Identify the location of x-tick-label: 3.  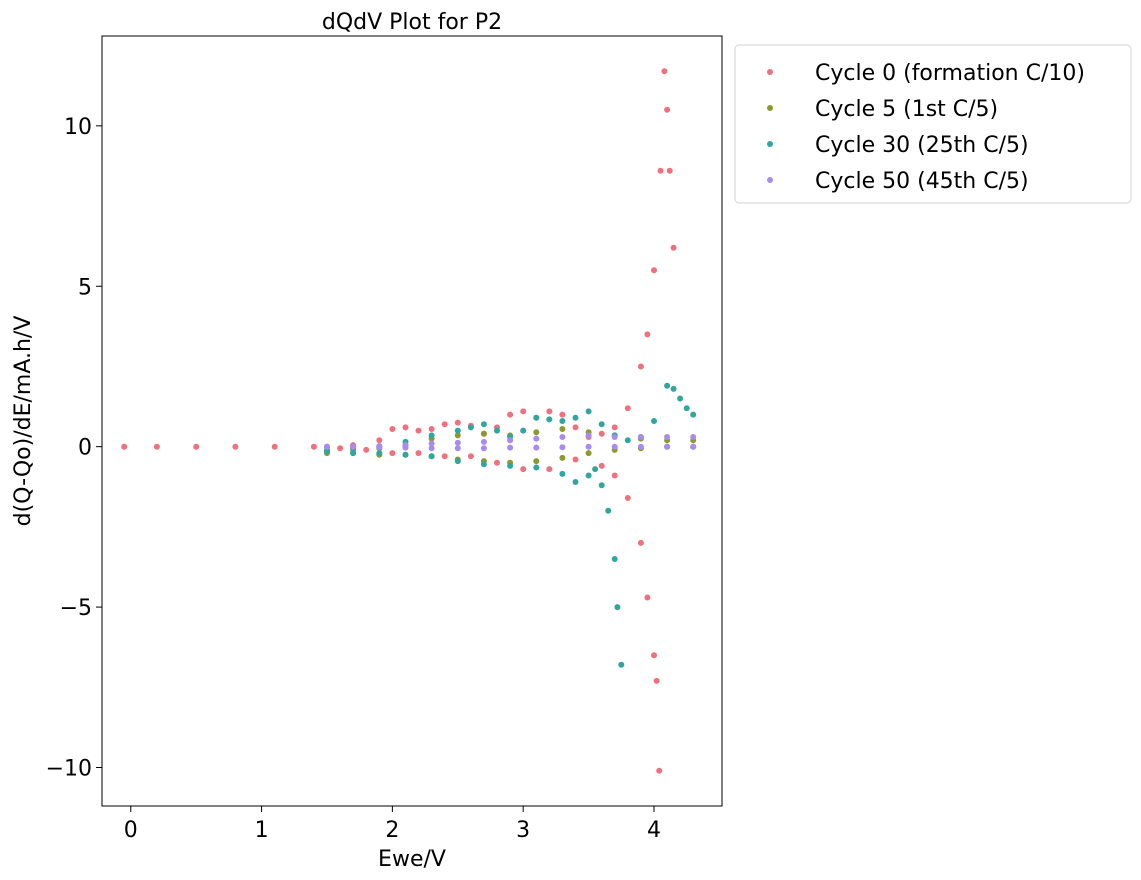
(523, 830).